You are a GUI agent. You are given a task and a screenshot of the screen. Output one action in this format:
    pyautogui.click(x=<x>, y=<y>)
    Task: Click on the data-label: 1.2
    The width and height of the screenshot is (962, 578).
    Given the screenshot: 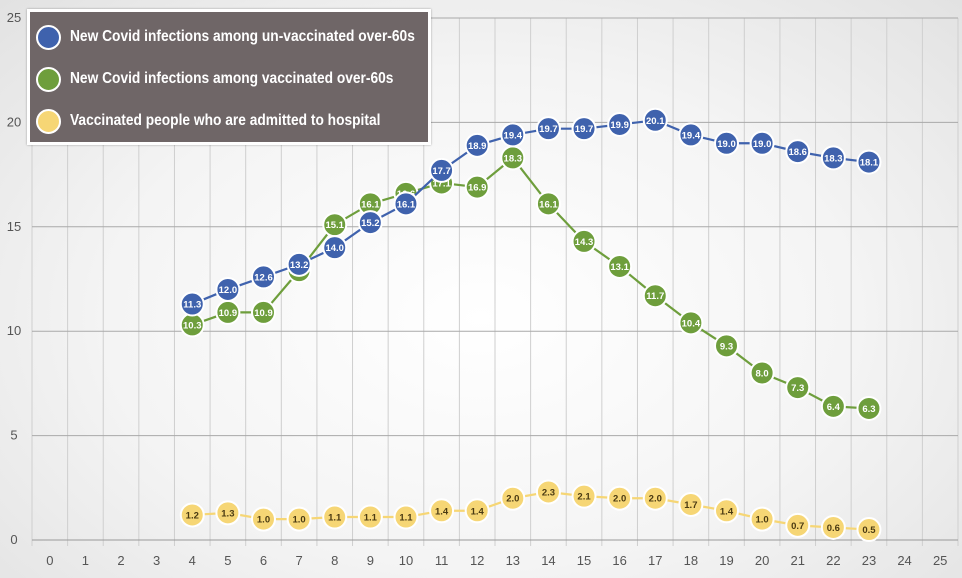 What is the action you would take?
    pyautogui.click(x=192, y=515)
    